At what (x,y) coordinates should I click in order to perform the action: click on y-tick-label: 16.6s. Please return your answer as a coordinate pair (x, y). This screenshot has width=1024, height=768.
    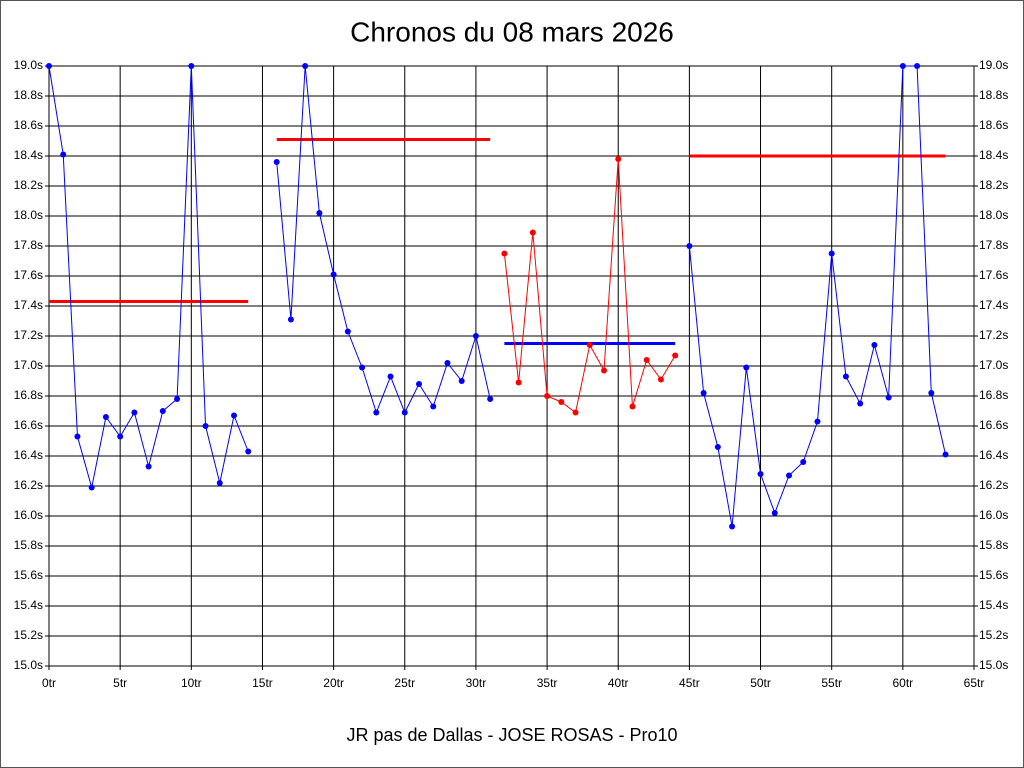
    Looking at the image, I should click on (28, 425).